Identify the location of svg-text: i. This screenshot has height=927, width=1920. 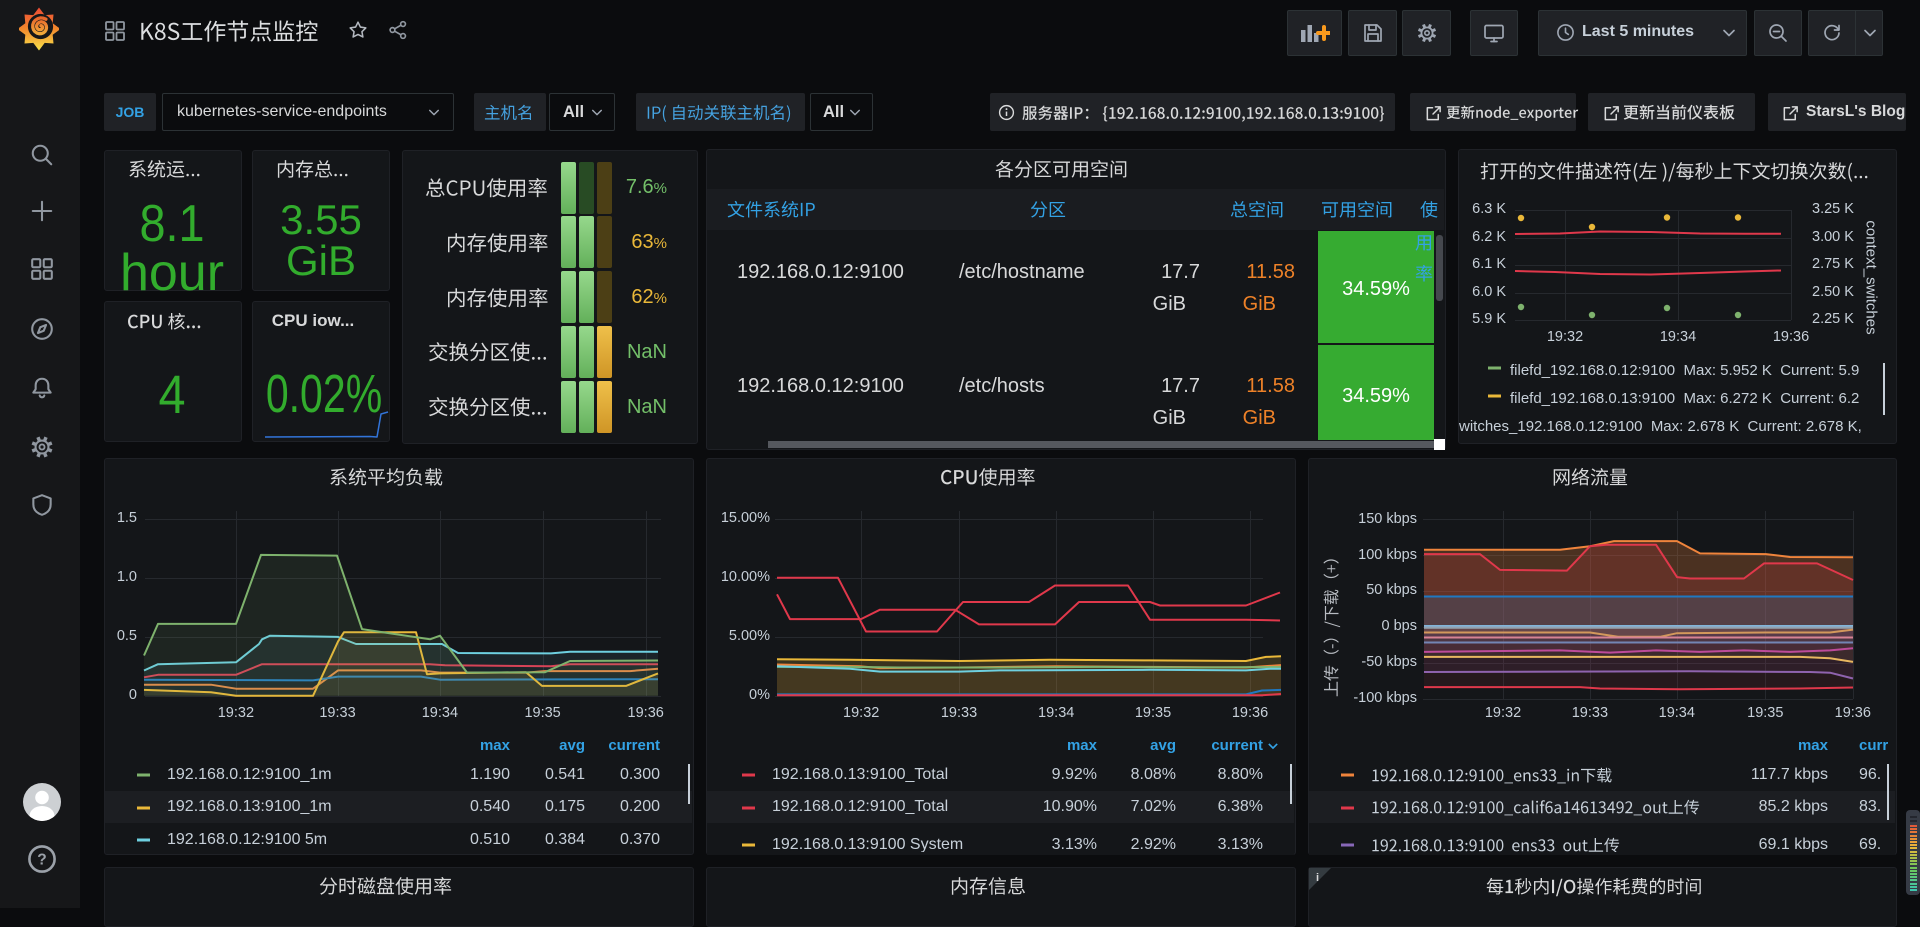
(1317, 878).